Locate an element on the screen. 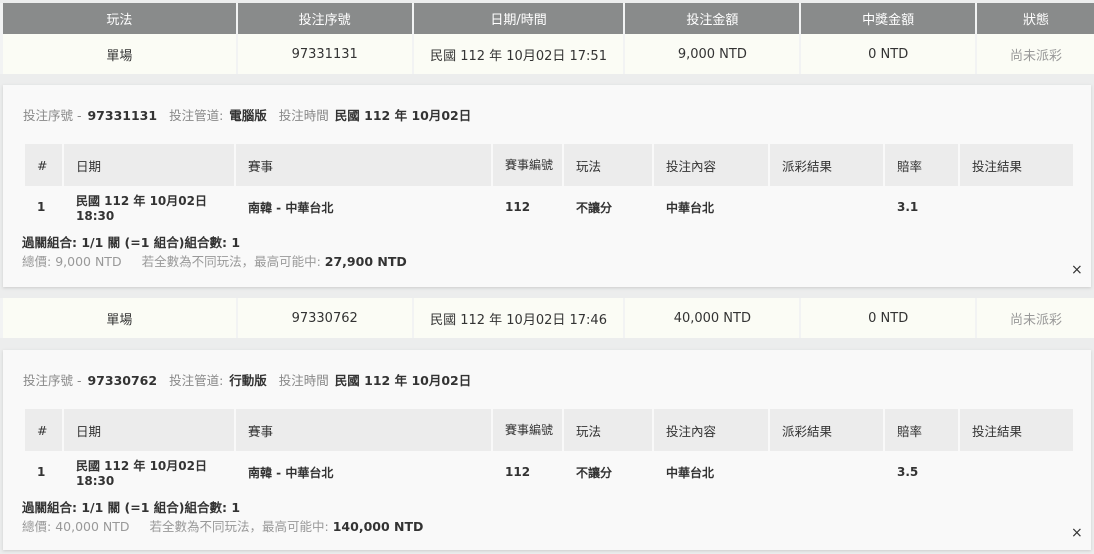 Image resolution: width=1094 pixels, height=554 pixels. bet-serial: 97331131 is located at coordinates (324, 54).